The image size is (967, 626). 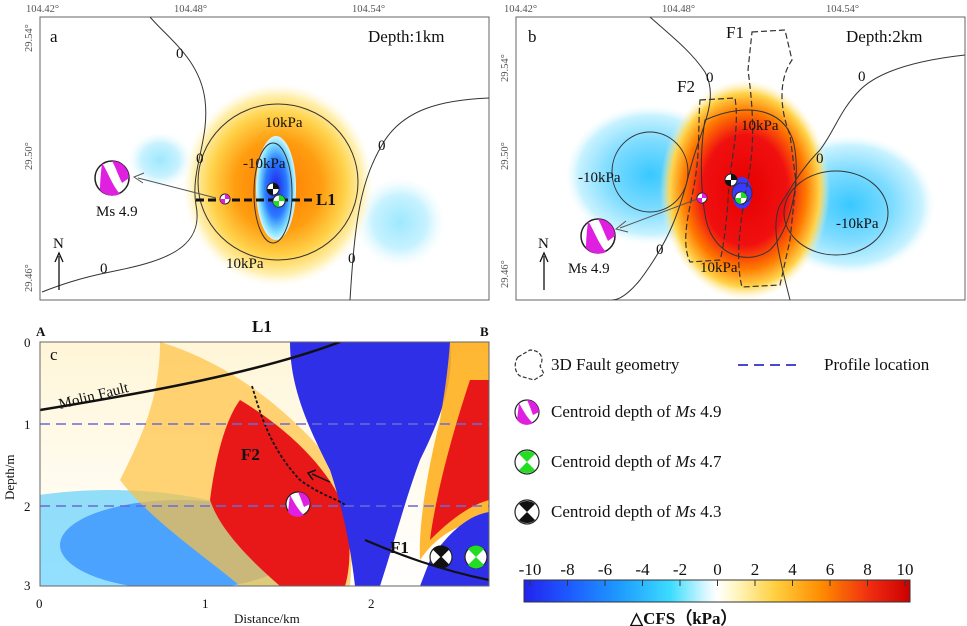 What do you see at coordinates (371, 603) in the screenshot?
I see `panel-c-x-tick: 2` at bounding box center [371, 603].